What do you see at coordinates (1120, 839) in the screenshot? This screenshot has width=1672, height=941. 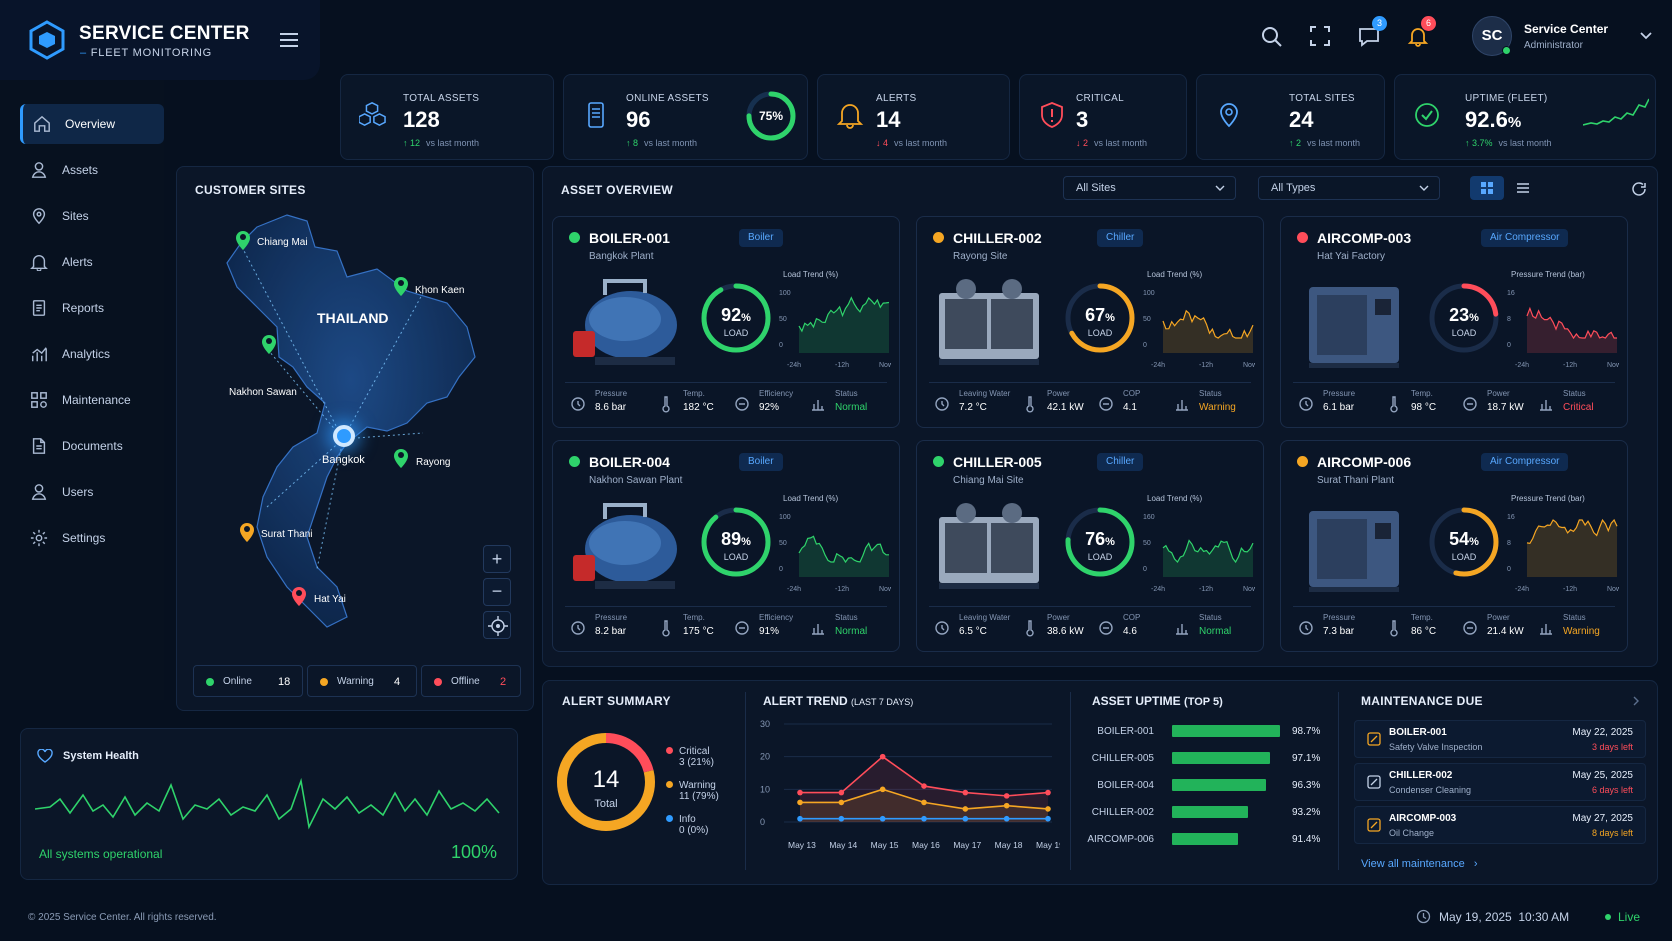 I see `bar-category-label: AIRCOMP-006` at bounding box center [1120, 839].